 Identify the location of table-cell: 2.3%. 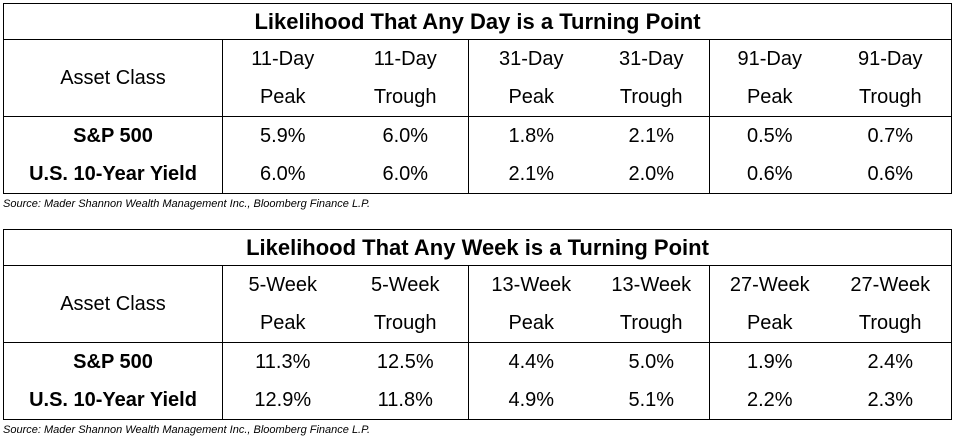
(890, 400).